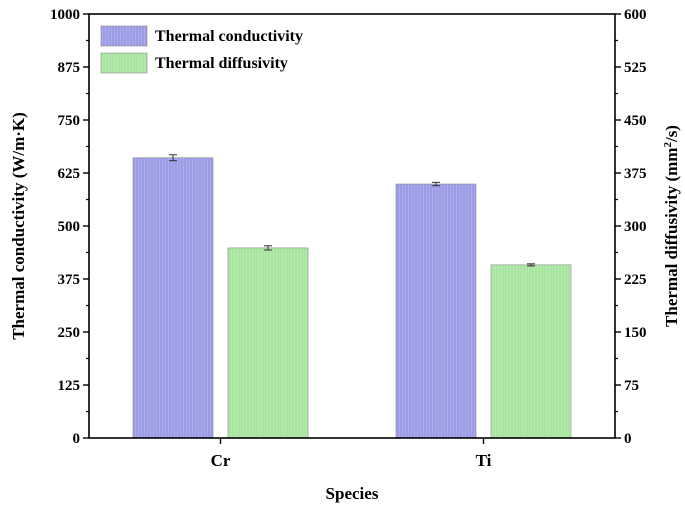  I want to click on left-tick-label: 625, so click(69, 174).